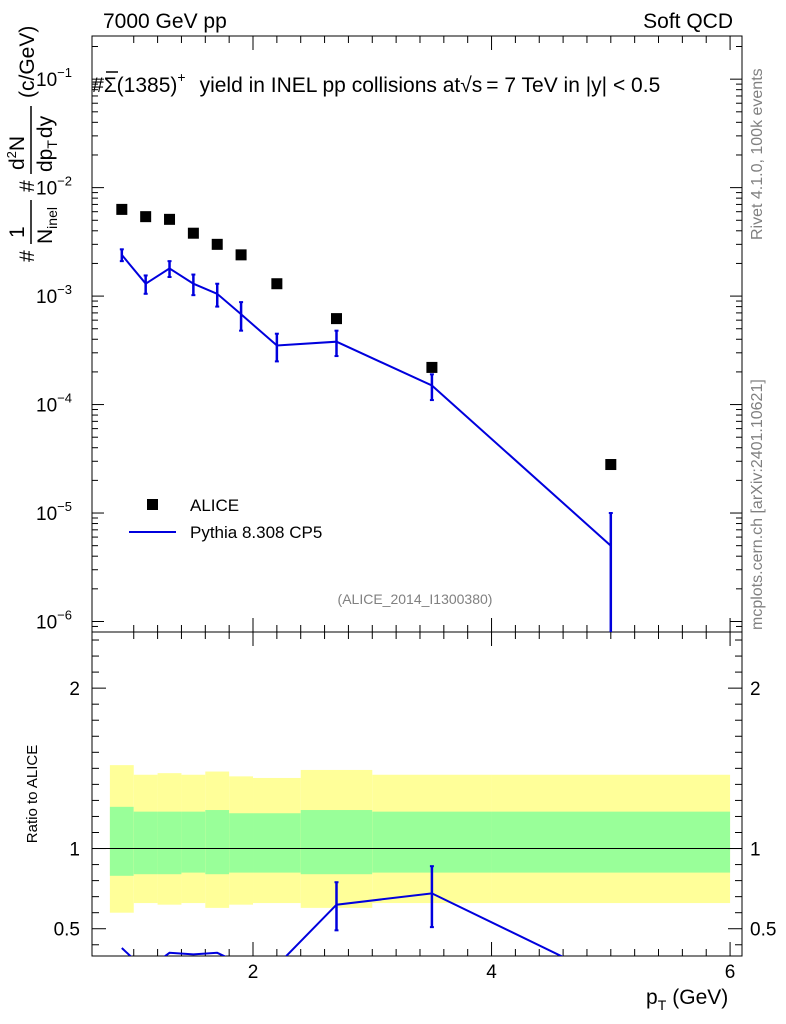 This screenshot has width=786, height=1024. What do you see at coordinates (54, 295) in the screenshot?
I see `main-y-tick-label: 10⁻³` at bounding box center [54, 295].